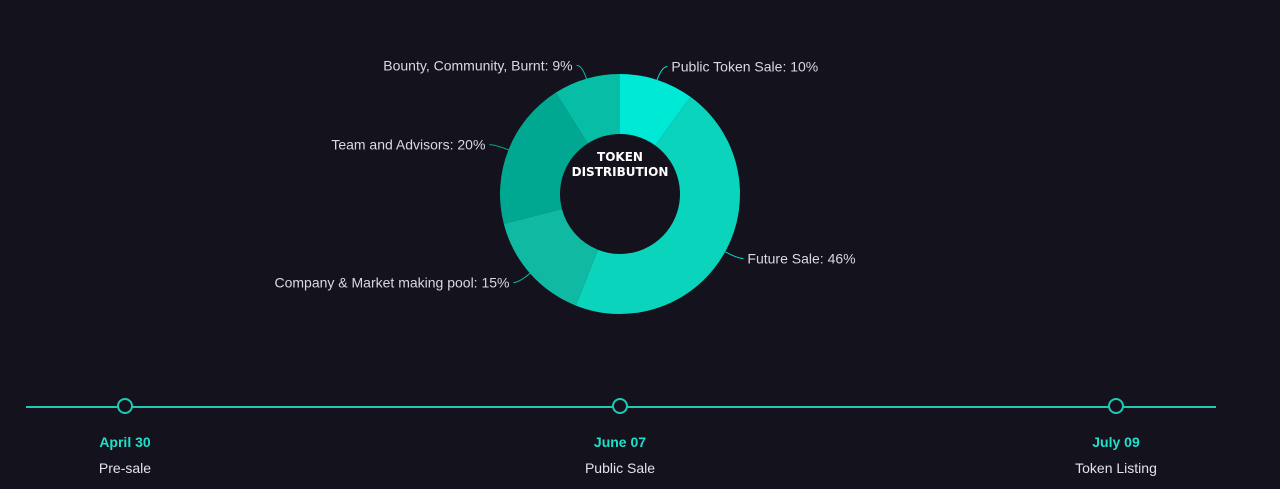 Image resolution: width=1280 pixels, height=489 pixels. What do you see at coordinates (620, 468) in the screenshot?
I see `milestone-label: Public Sale` at bounding box center [620, 468].